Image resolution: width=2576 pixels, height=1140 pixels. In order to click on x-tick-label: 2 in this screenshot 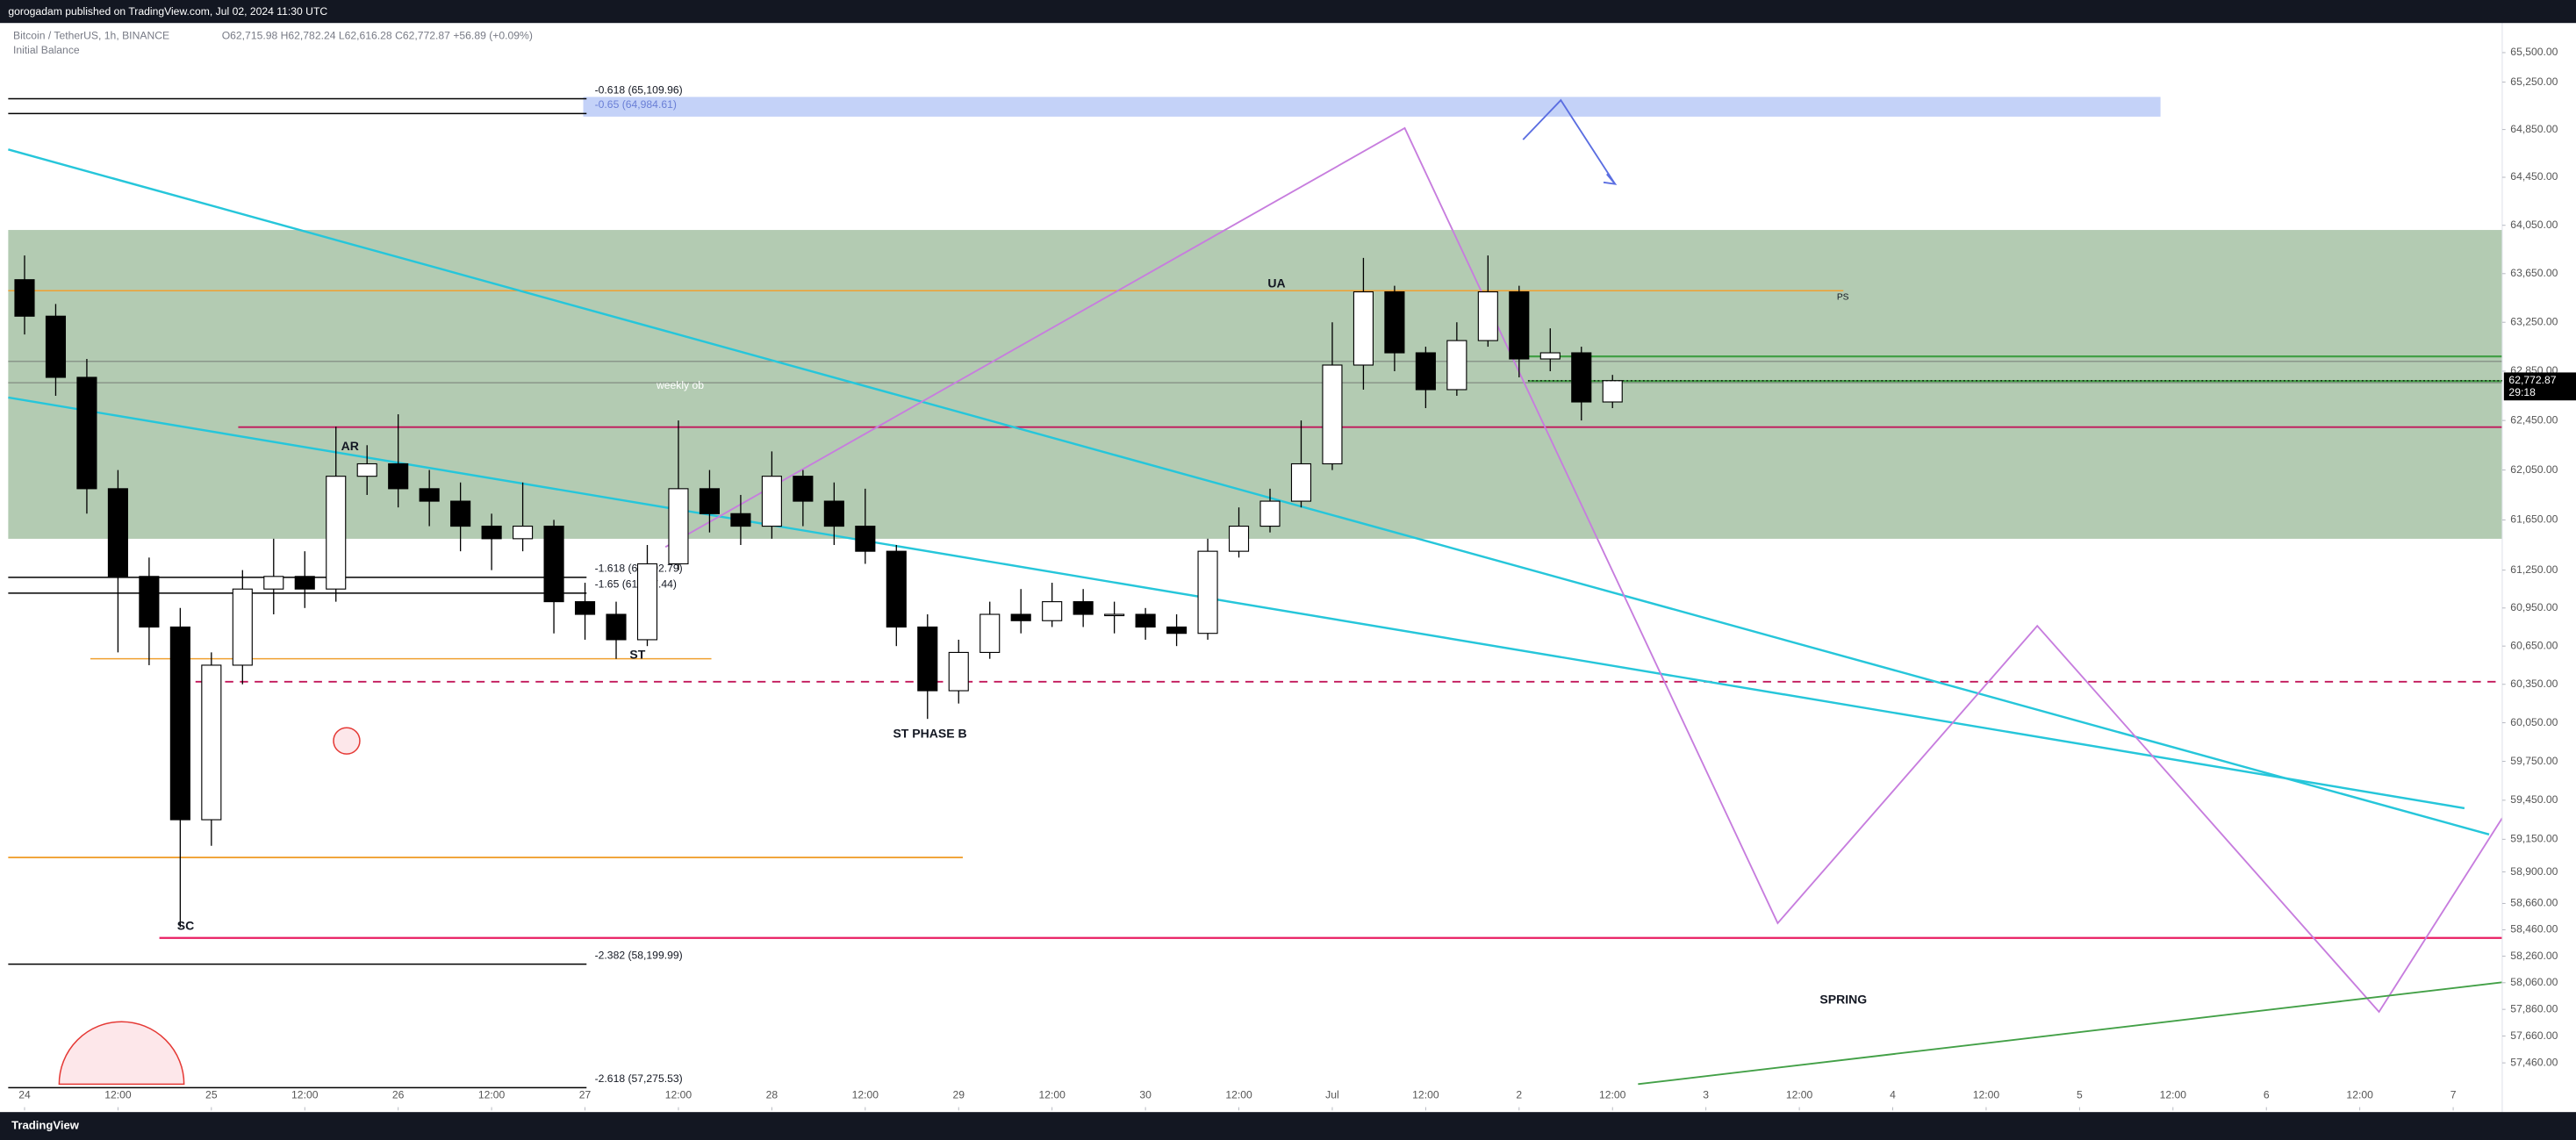, I will do `click(1519, 1095)`.